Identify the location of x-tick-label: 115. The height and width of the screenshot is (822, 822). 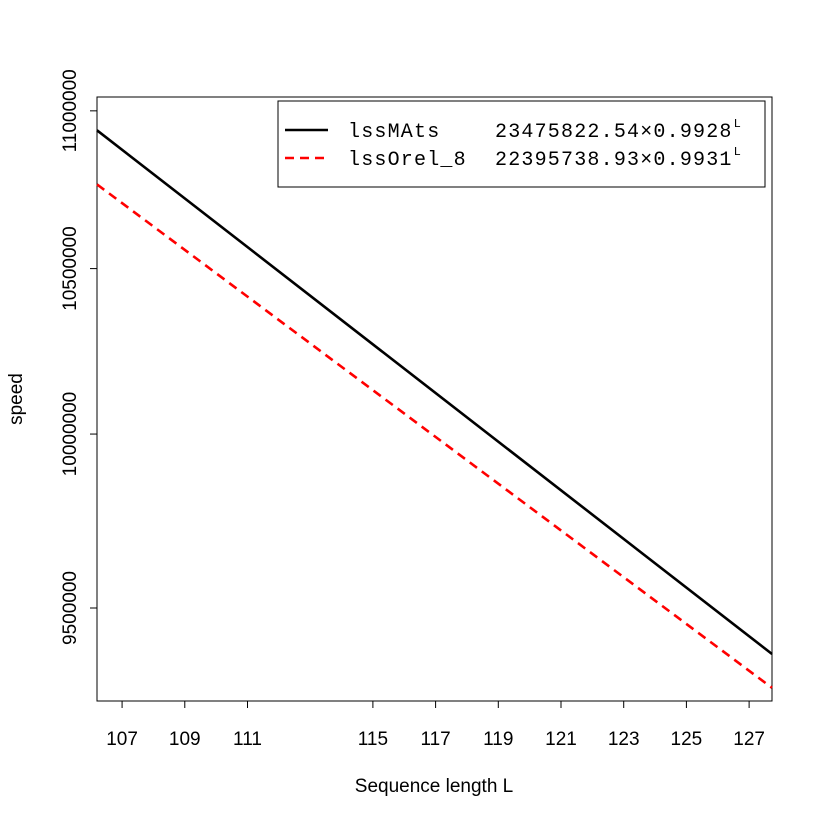
(373, 739).